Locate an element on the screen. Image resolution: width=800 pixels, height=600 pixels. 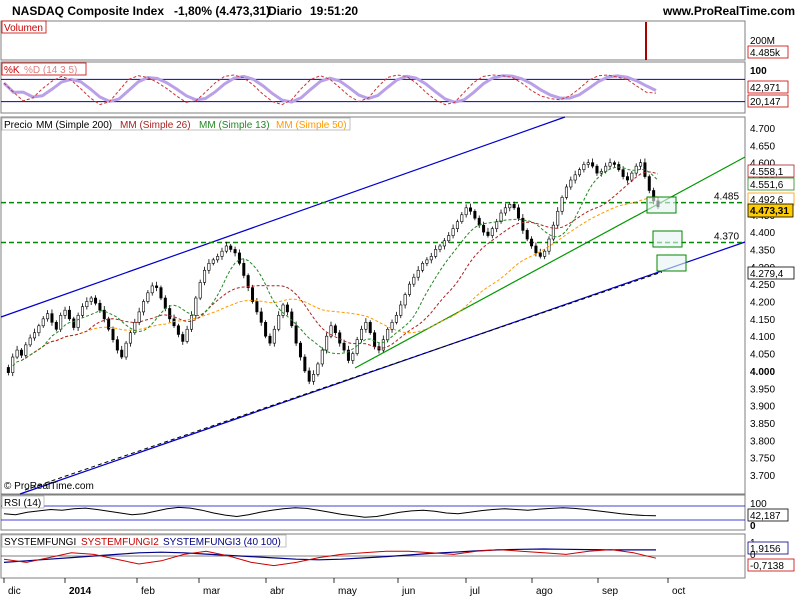
label-mm50: 4.492,6 is located at coordinates (767, 200).